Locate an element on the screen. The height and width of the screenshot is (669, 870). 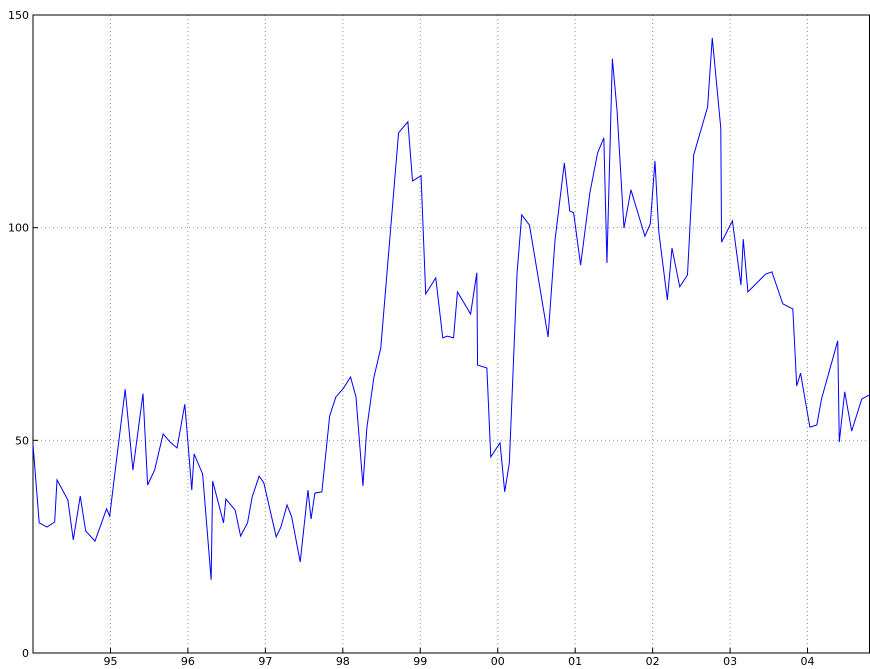
x-tick-label: 99 is located at coordinates (420, 661).